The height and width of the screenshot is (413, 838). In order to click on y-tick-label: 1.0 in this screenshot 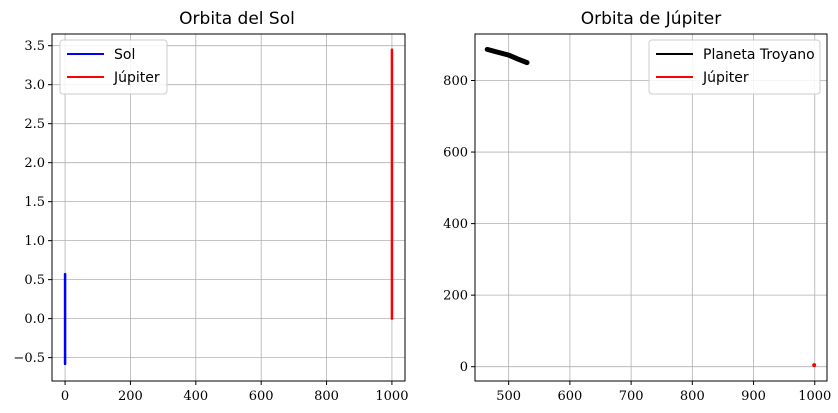, I will do `click(34, 241)`.